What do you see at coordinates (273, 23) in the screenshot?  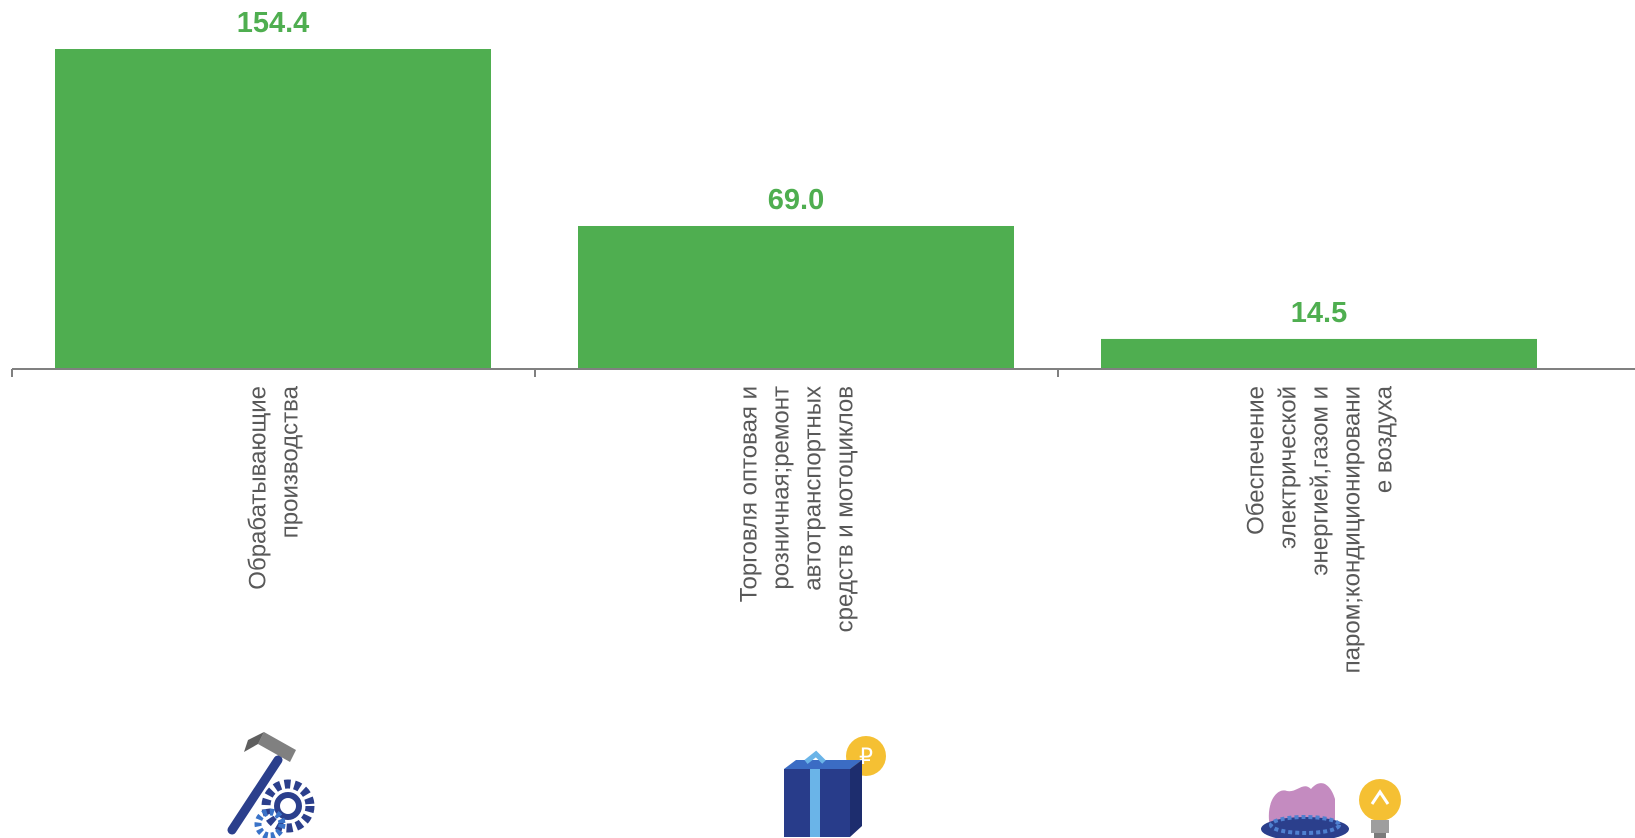 I see `value-label-1: 154.4` at bounding box center [273, 23].